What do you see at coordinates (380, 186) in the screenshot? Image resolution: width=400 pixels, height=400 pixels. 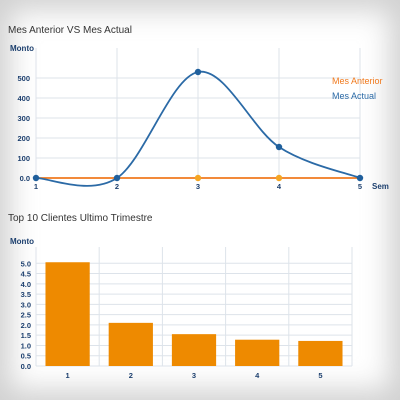 I see `line-x-axis-title: Sem` at bounding box center [380, 186].